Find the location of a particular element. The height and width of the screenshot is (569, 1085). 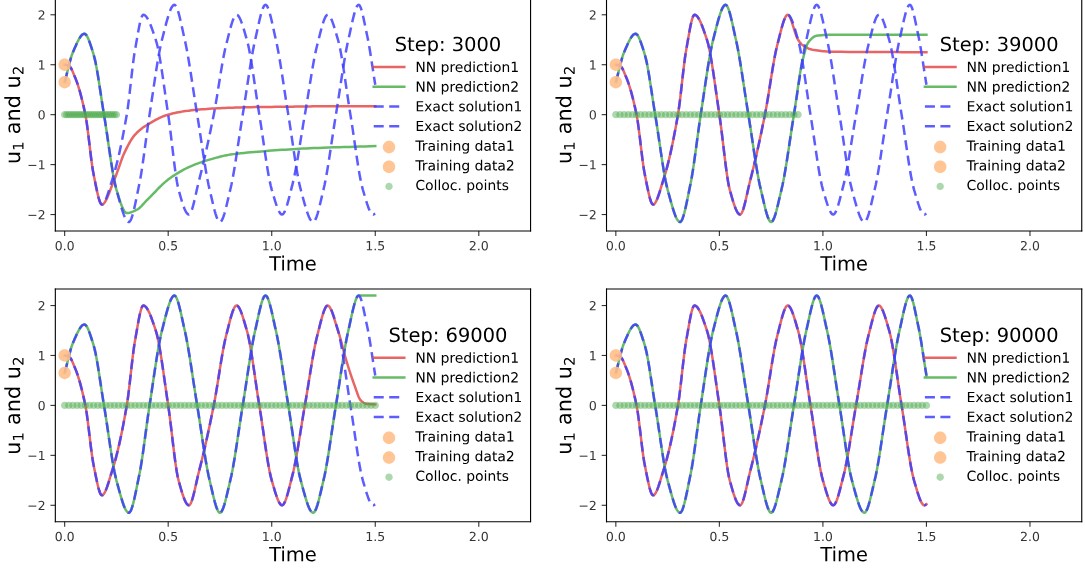

legend-title: Step: 3000 is located at coordinates (448, 46).